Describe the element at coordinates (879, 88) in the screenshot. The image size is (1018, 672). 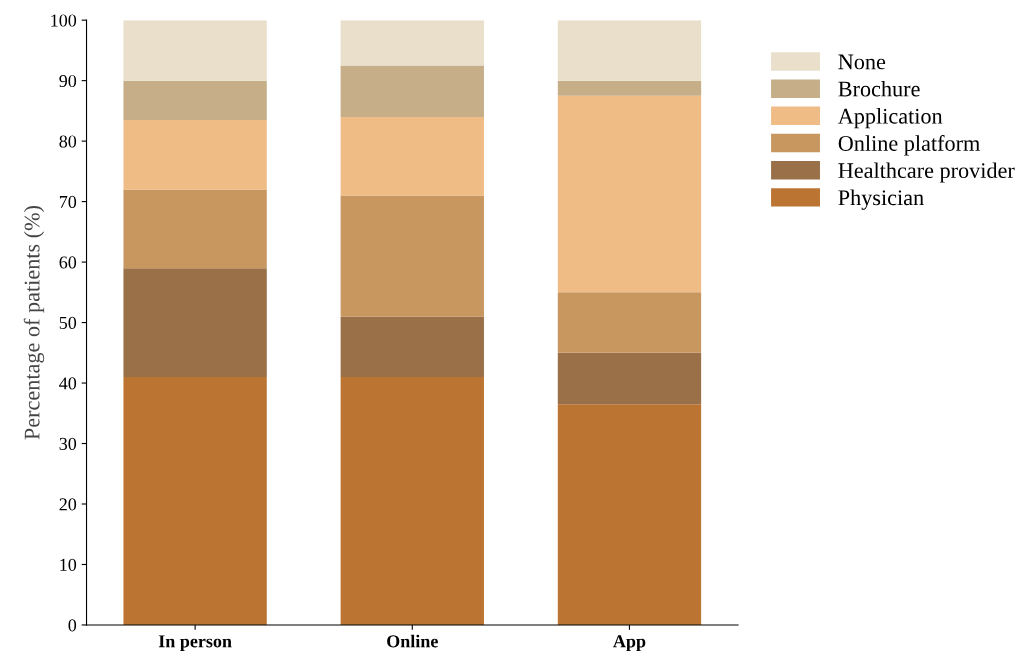
I see `legend-label: Brochure` at that location.